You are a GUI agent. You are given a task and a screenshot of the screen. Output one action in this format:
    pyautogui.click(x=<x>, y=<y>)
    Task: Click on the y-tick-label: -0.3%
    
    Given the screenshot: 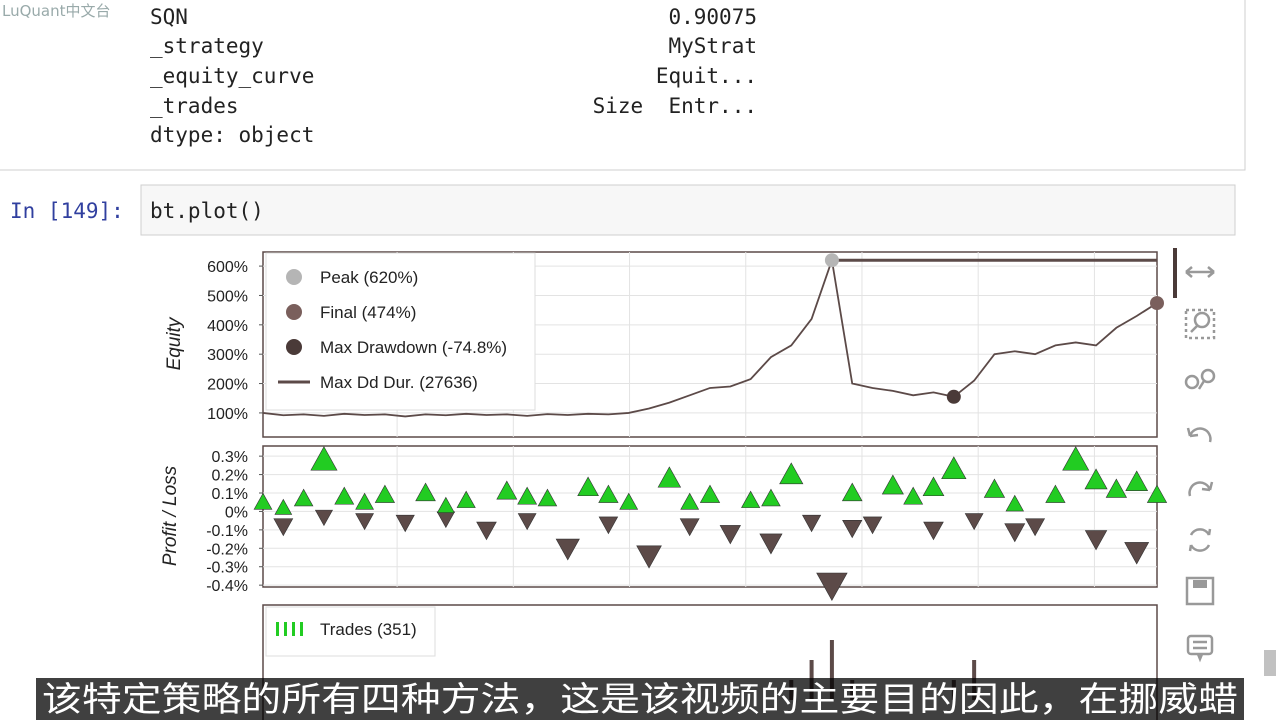 What is the action you would take?
    pyautogui.click(x=227, y=568)
    